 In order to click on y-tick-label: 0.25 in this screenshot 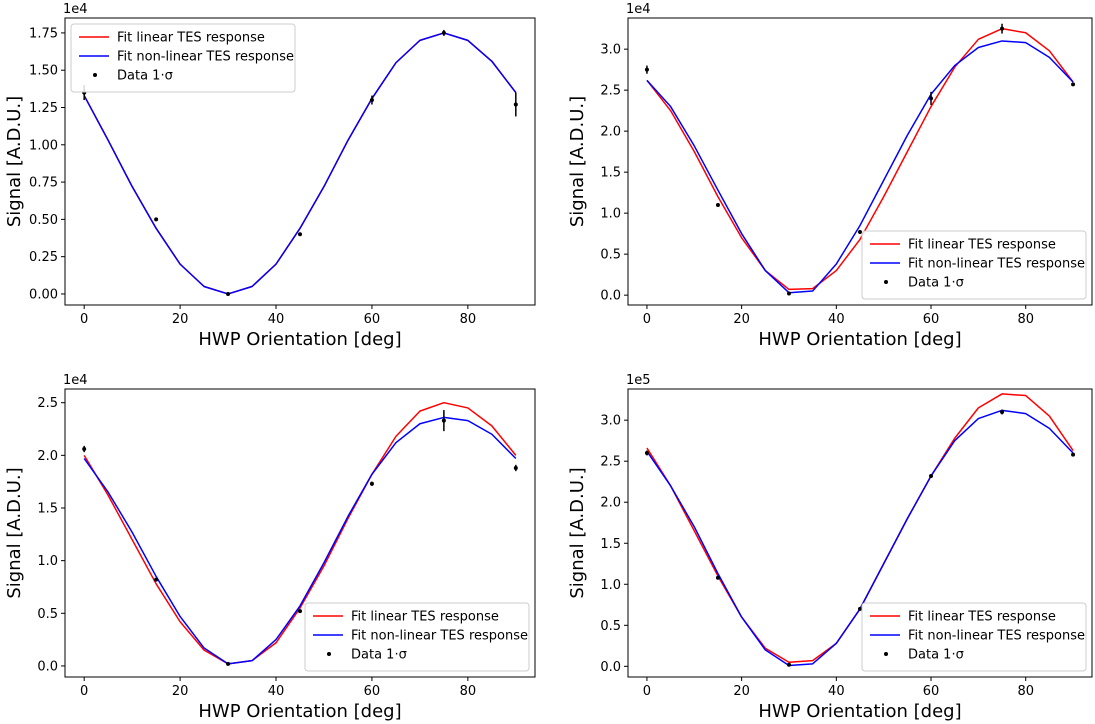, I will do `click(43, 257)`.